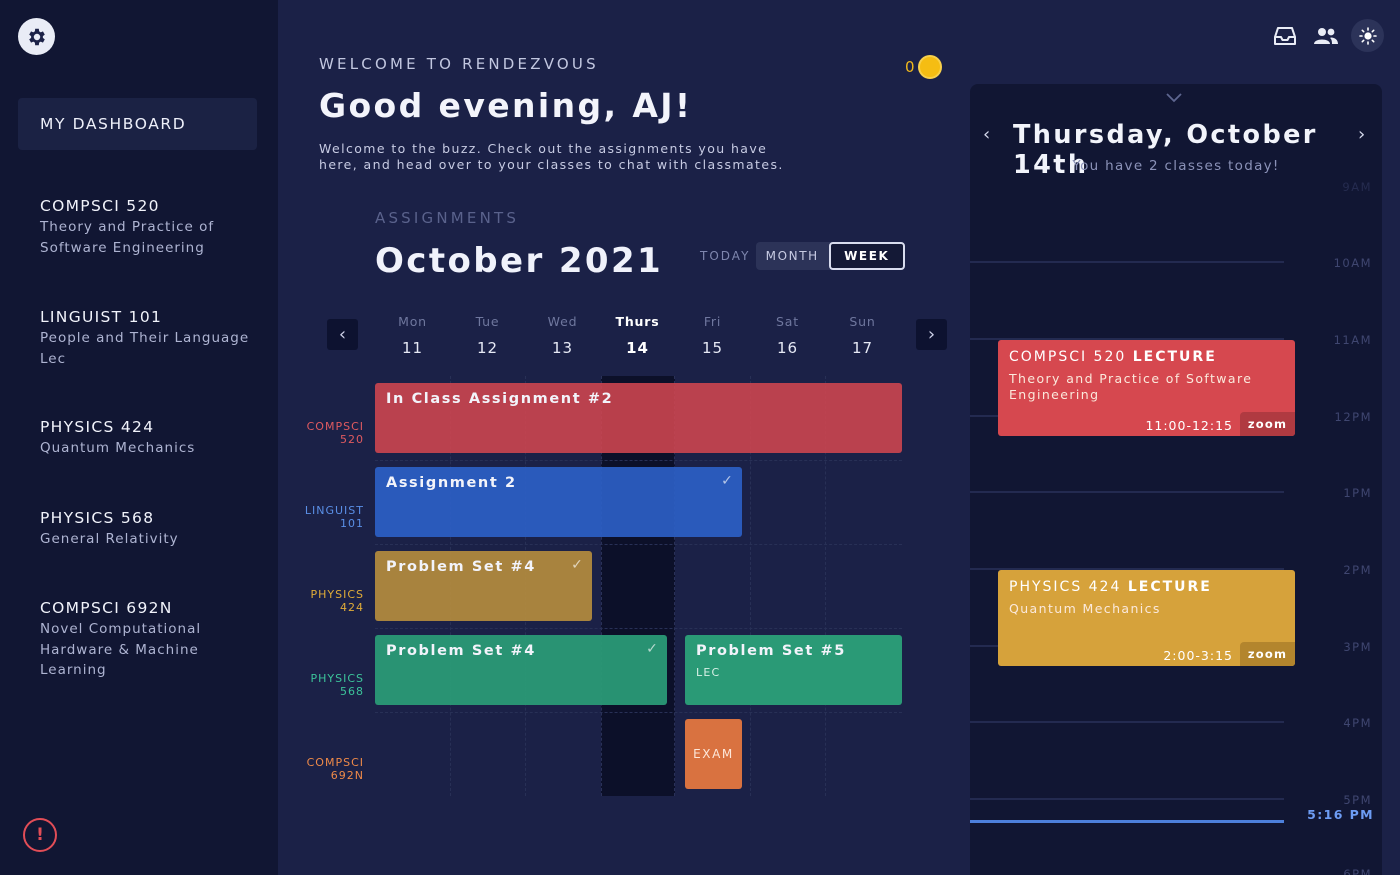 This screenshot has height=875, width=1400. What do you see at coordinates (638, 418) in the screenshot?
I see `task-in-class-assignment-2: In Class Assignment #2` at bounding box center [638, 418].